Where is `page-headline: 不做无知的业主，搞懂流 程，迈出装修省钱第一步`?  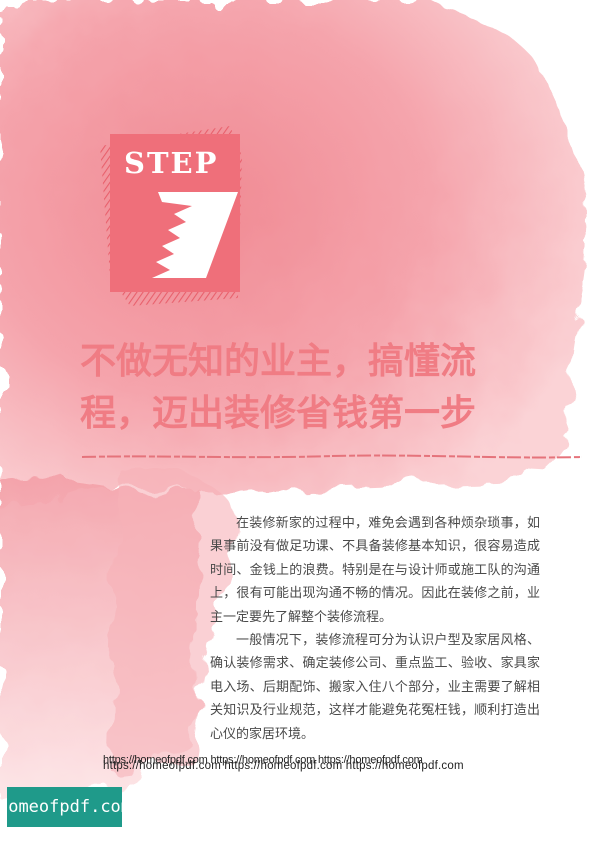 page-headline: 不做无知的业主，搞懂流 程，迈出装修省钱第一步 is located at coordinates (315, 388).